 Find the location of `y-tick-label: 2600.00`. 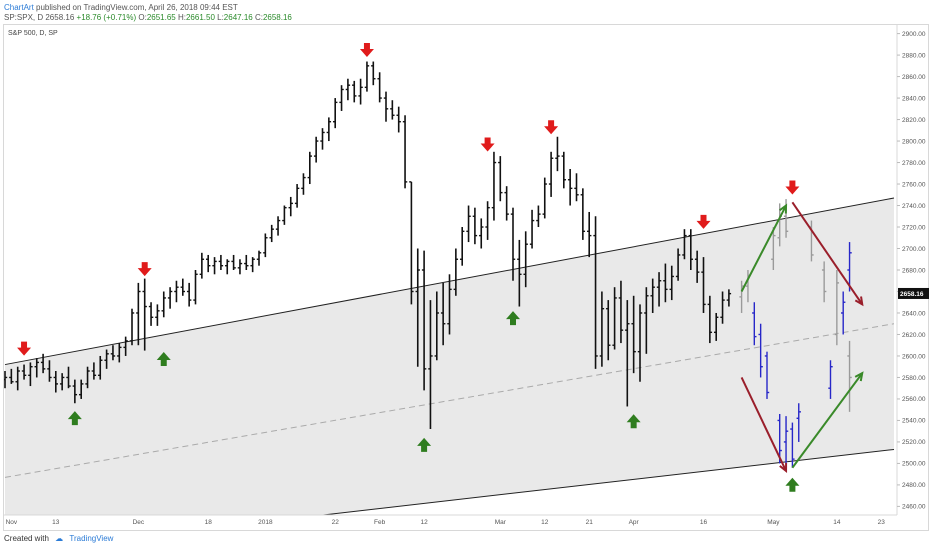

y-tick-label: 2600.00 is located at coordinates (914, 356).